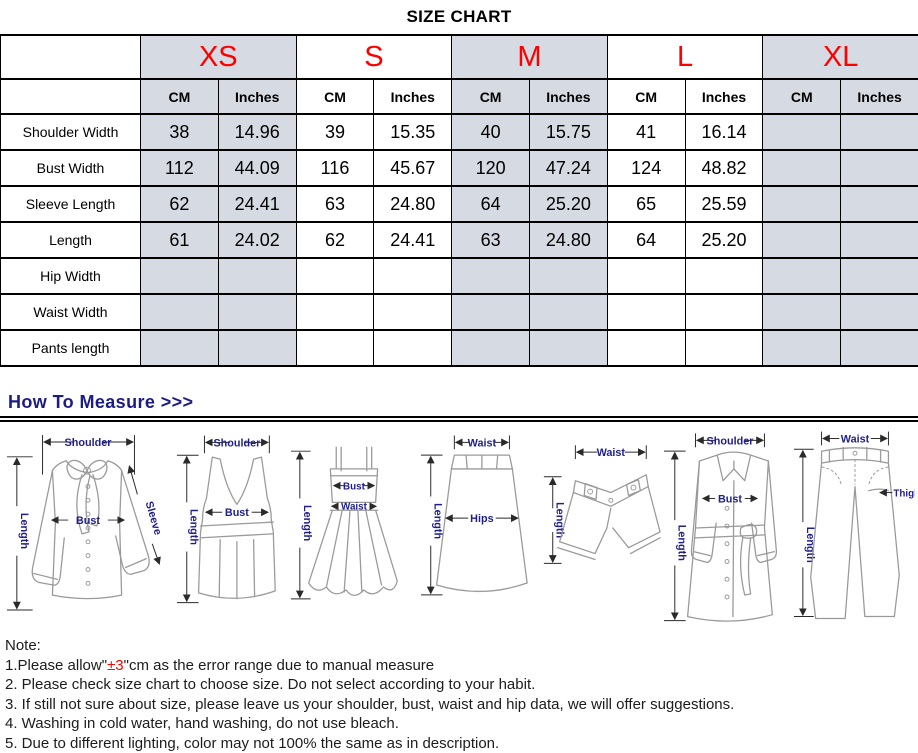 The image size is (918, 753). Describe the element at coordinates (153, 518) in the screenshot. I see `measure-label-sleeve: Sleeve` at that location.